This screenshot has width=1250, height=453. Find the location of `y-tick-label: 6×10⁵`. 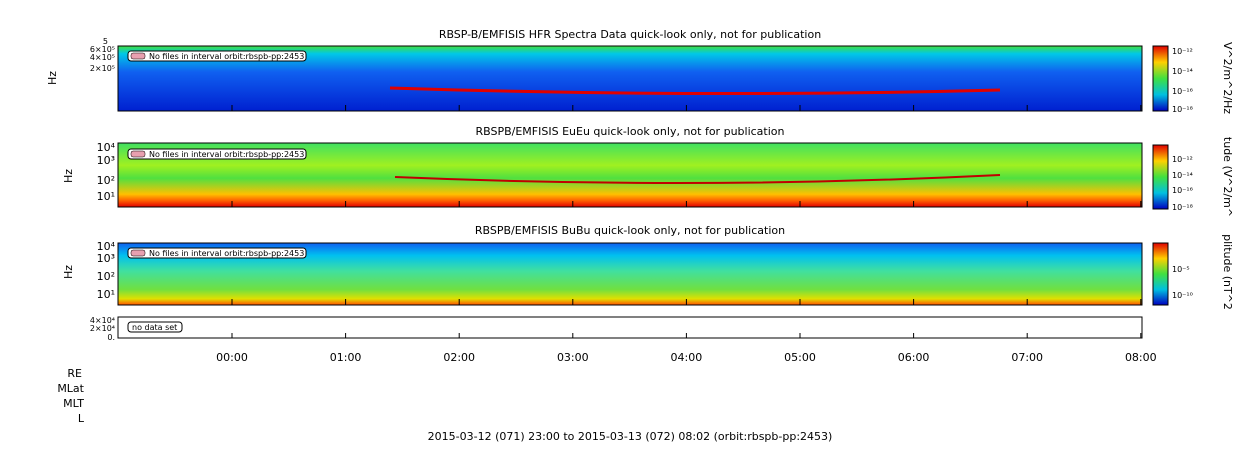

y-tick-label: 6×10⁵ is located at coordinates (102, 49).